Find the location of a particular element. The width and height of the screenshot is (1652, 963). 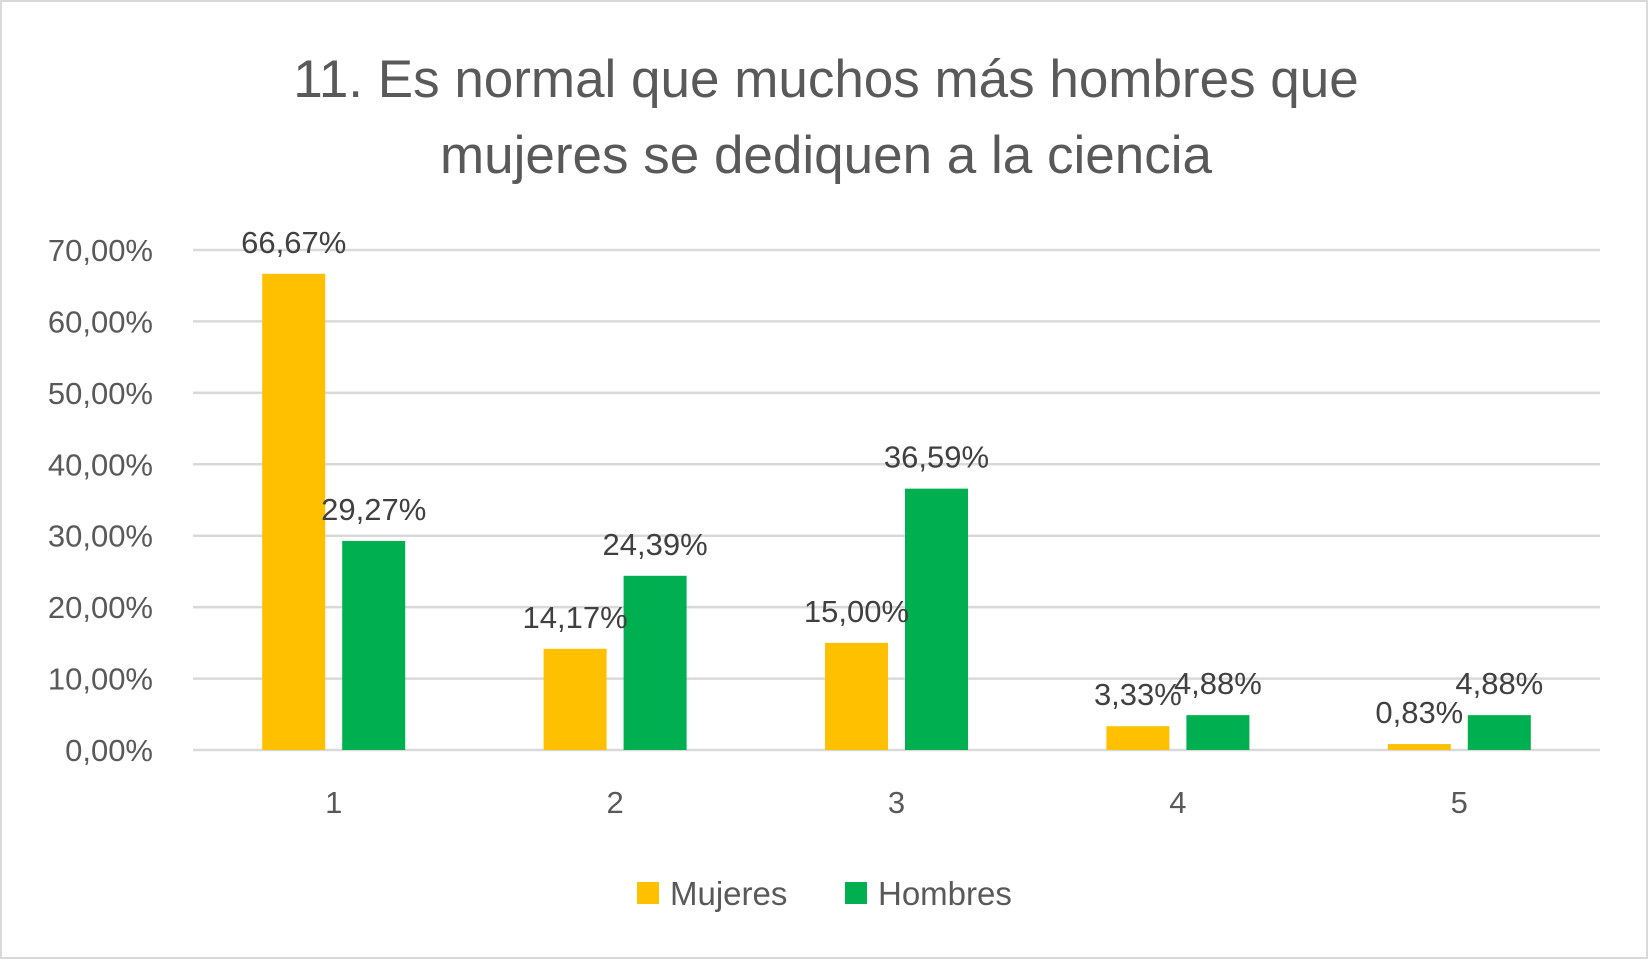

x-tick-label: 4 is located at coordinates (1177, 802).